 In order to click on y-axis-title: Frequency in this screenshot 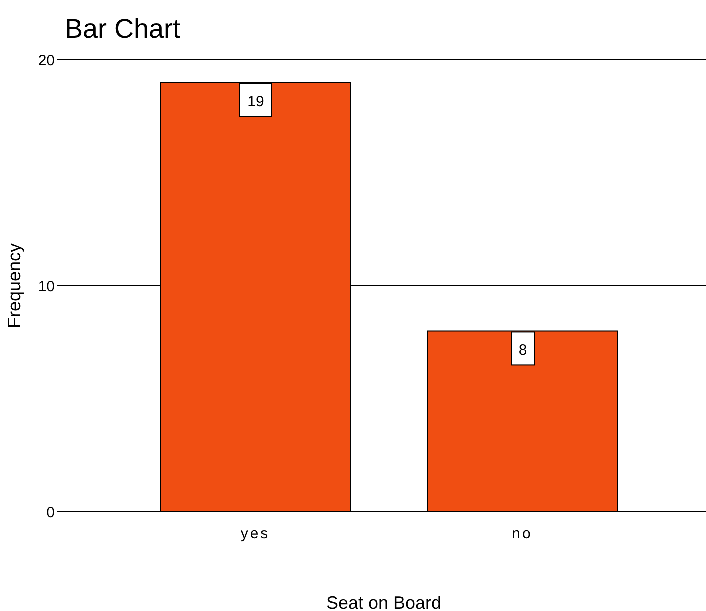, I will do `click(14, 286)`.